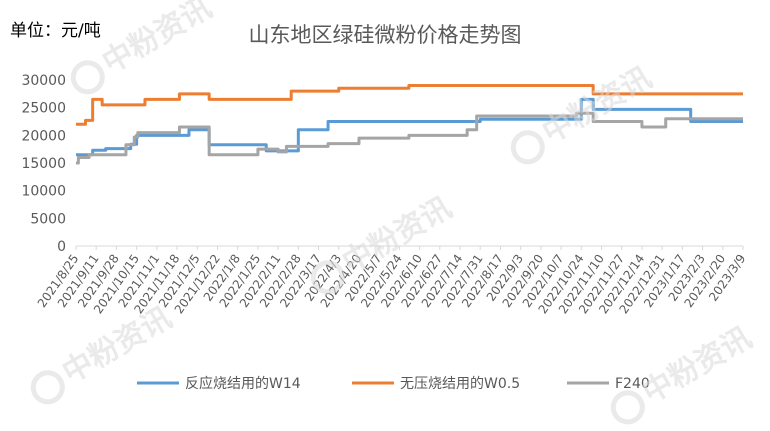 Image resolution: width=770 pixels, height=431 pixels. What do you see at coordinates (43, 136) in the screenshot?
I see `y-tick-label: 20000` at bounding box center [43, 136].